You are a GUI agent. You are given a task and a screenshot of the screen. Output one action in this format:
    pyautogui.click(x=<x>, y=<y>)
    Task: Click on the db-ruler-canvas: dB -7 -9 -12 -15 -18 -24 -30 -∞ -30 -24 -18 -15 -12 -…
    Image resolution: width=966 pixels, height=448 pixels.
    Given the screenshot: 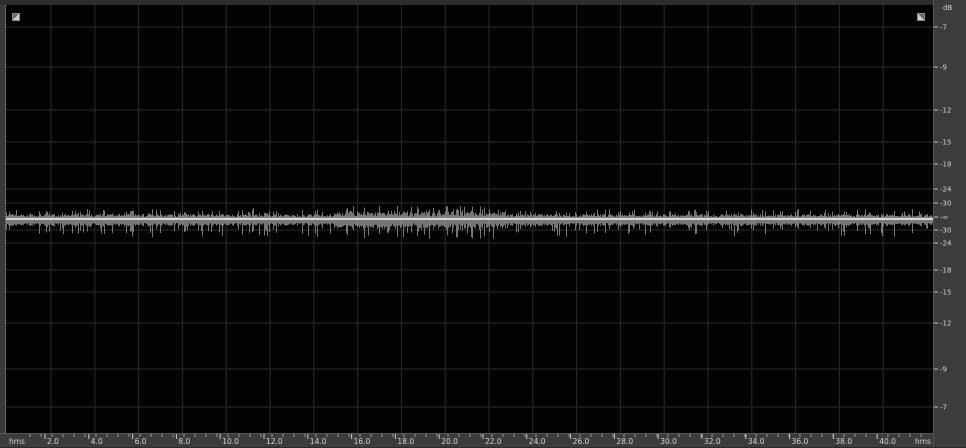 What is the action you would take?
    pyautogui.click(x=943, y=208)
    